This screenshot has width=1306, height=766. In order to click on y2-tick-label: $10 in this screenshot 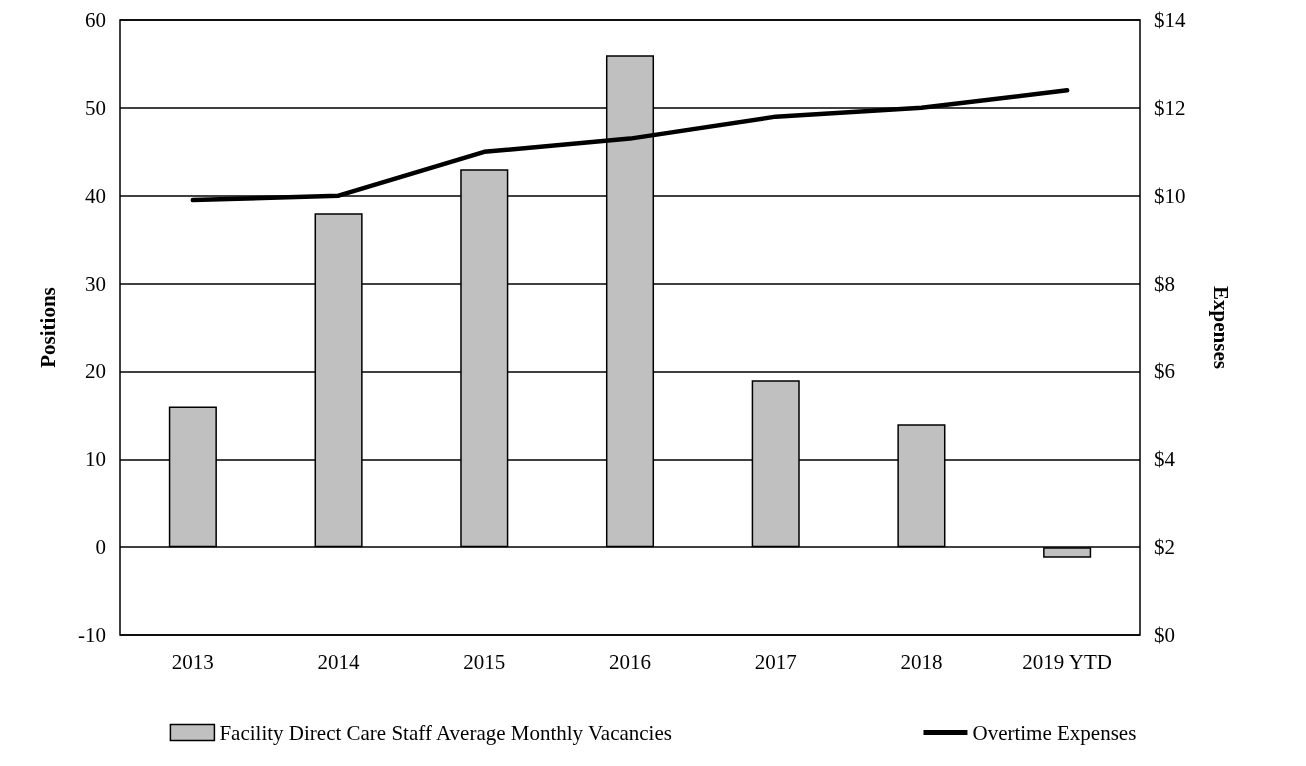, I will do `click(1170, 195)`.